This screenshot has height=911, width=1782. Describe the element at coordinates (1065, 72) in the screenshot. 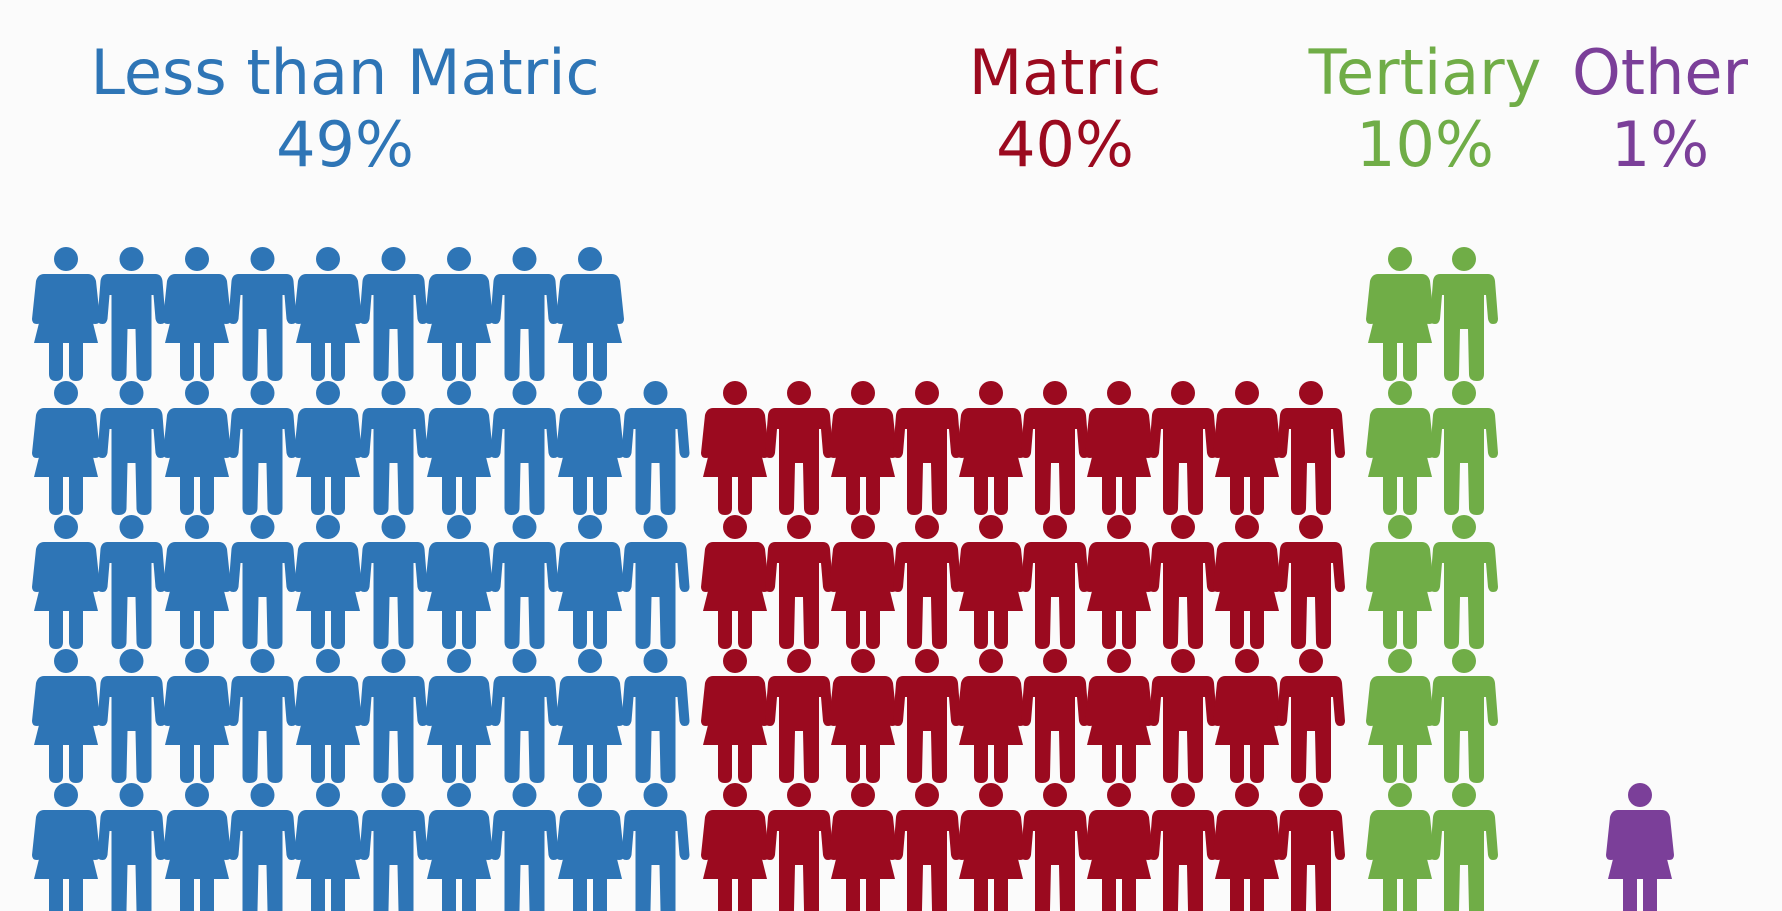

I see `category-name: Matric` at that location.